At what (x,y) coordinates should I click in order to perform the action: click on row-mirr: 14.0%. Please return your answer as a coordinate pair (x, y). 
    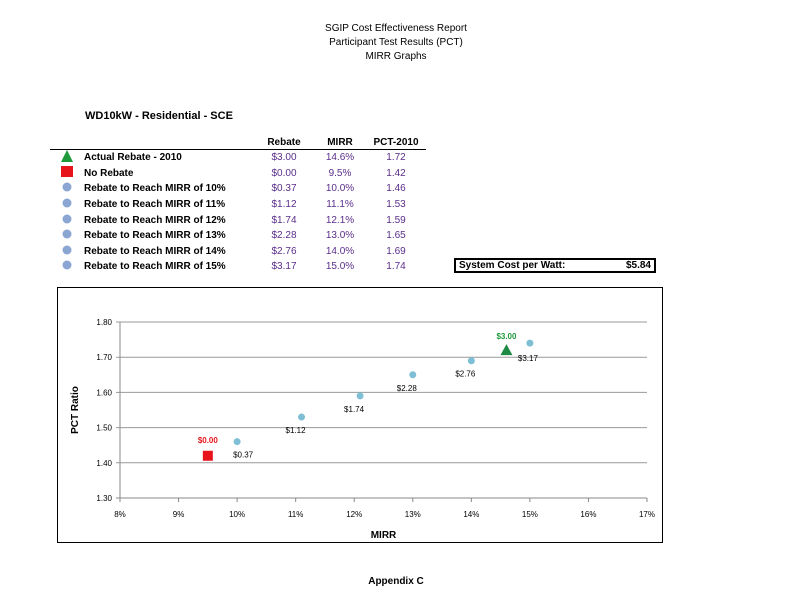
    Looking at the image, I should click on (340, 251).